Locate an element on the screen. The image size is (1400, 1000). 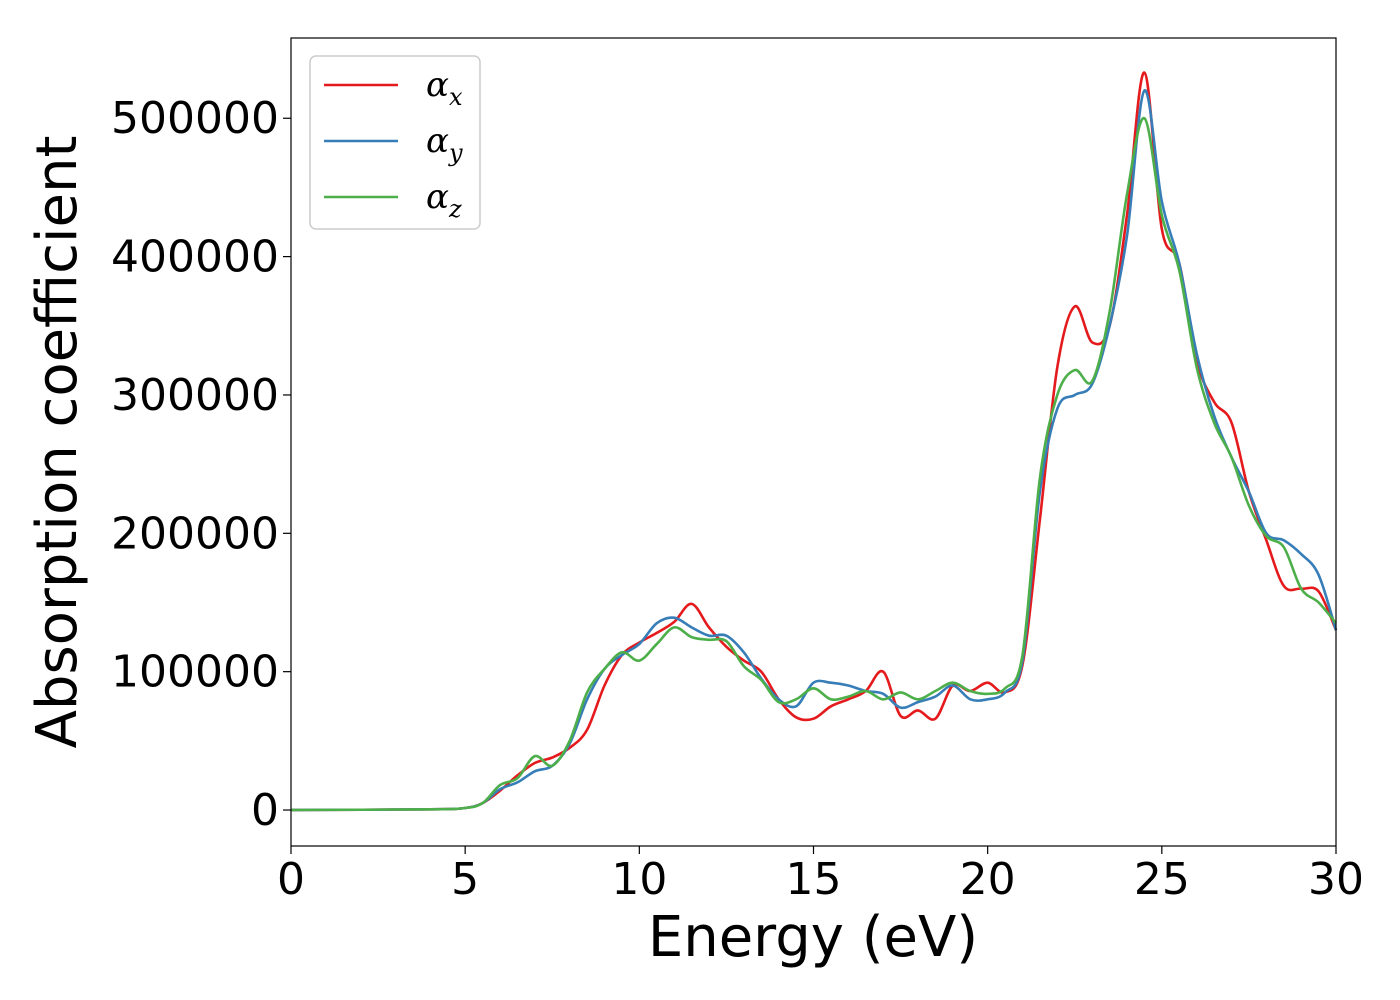
x-tick-label: 25 is located at coordinates (1162, 879).